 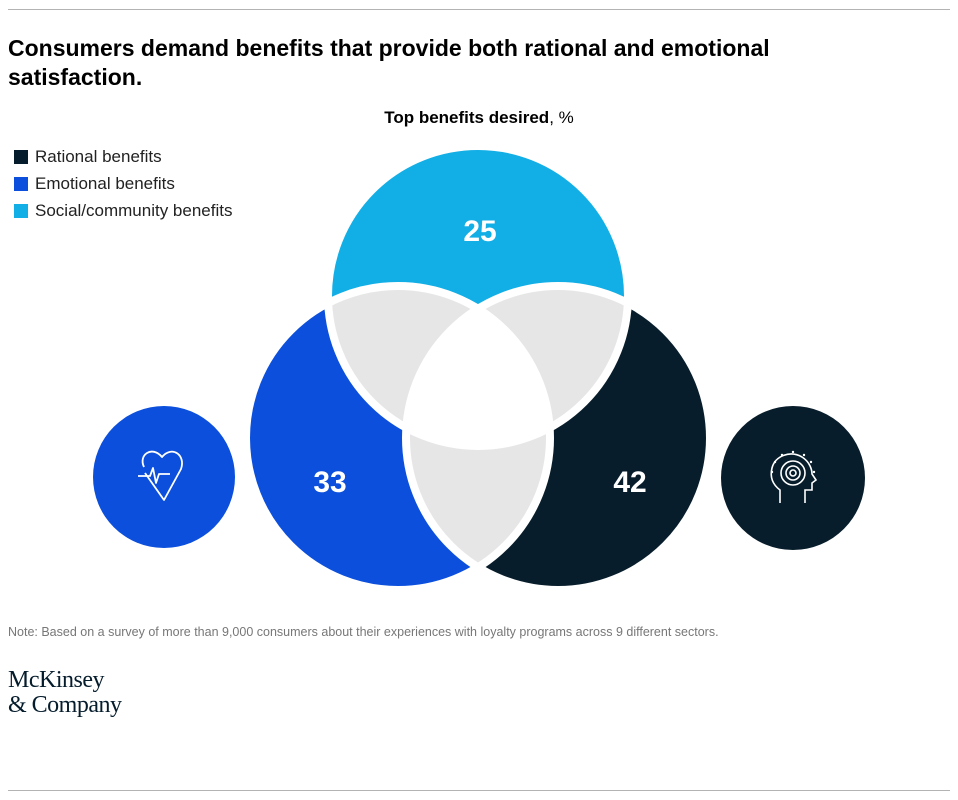 I want to click on rational-icon-badge, so click(x=793, y=478).